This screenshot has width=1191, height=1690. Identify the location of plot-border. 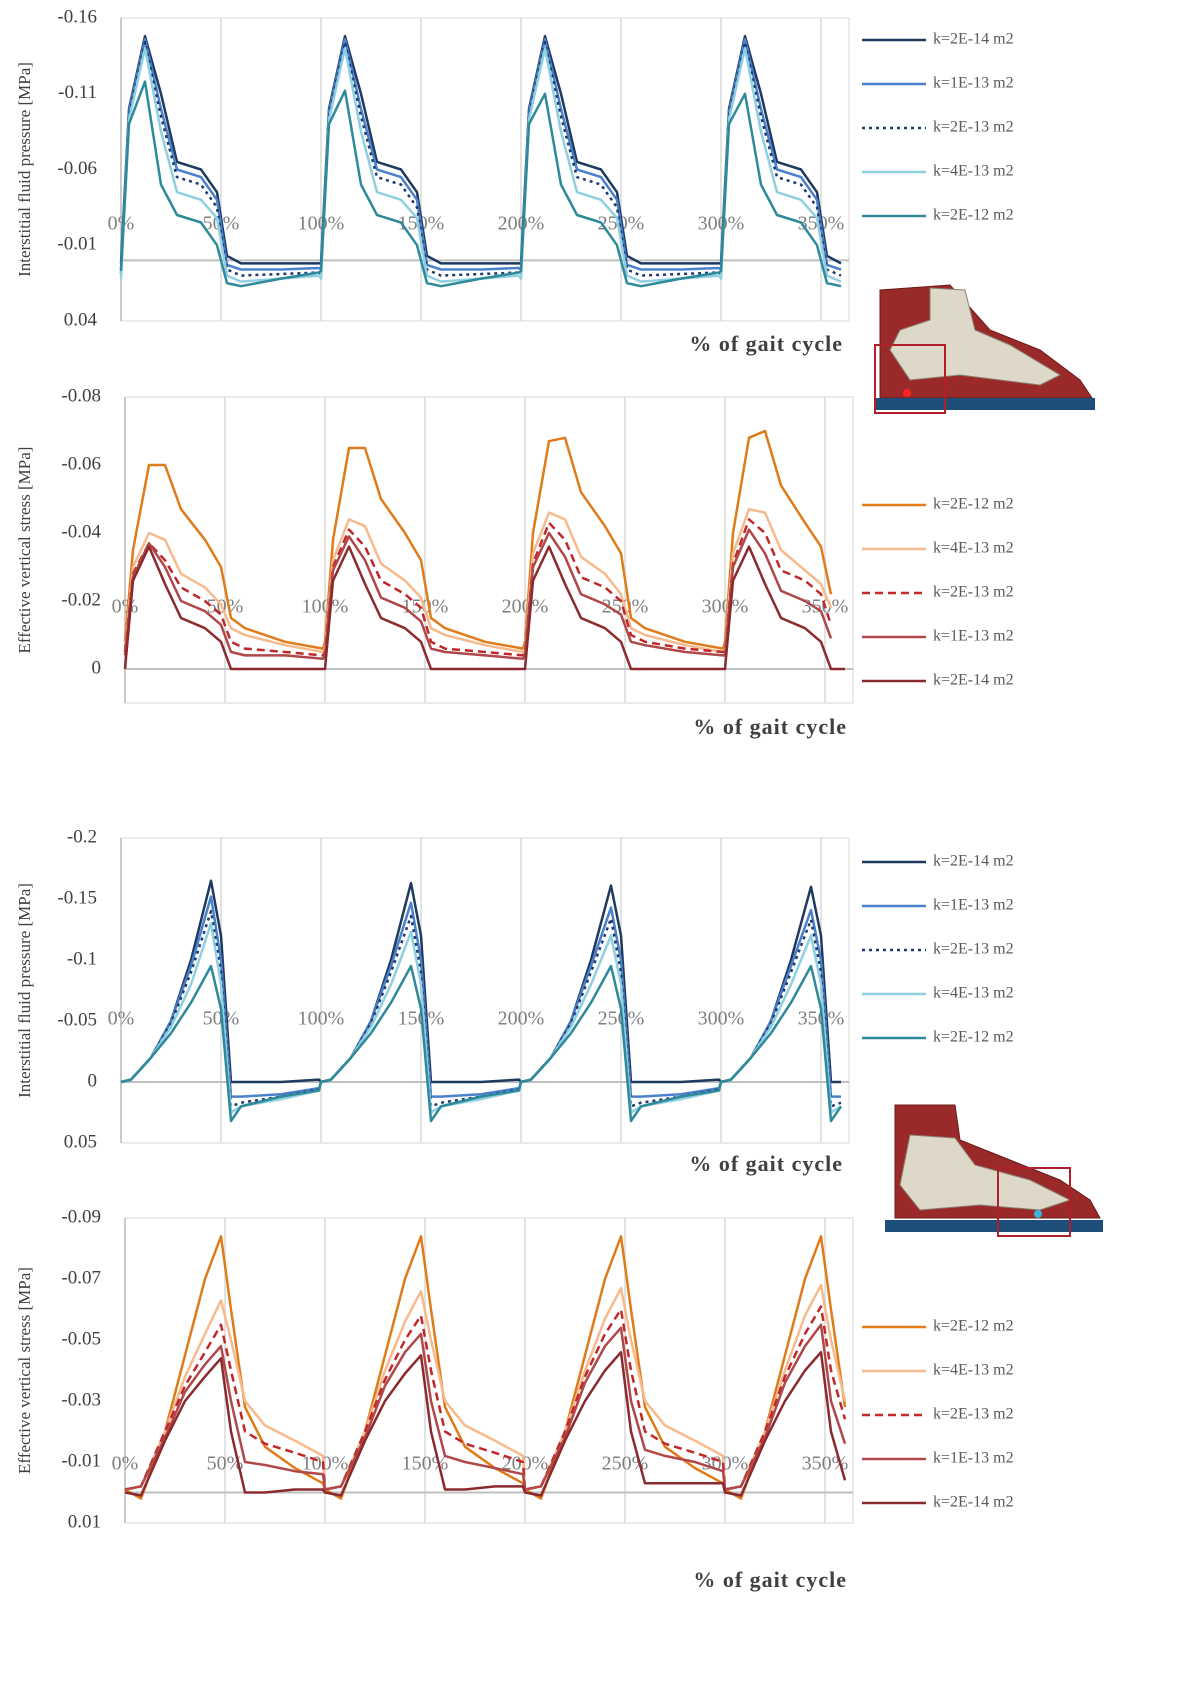
(489, 550).